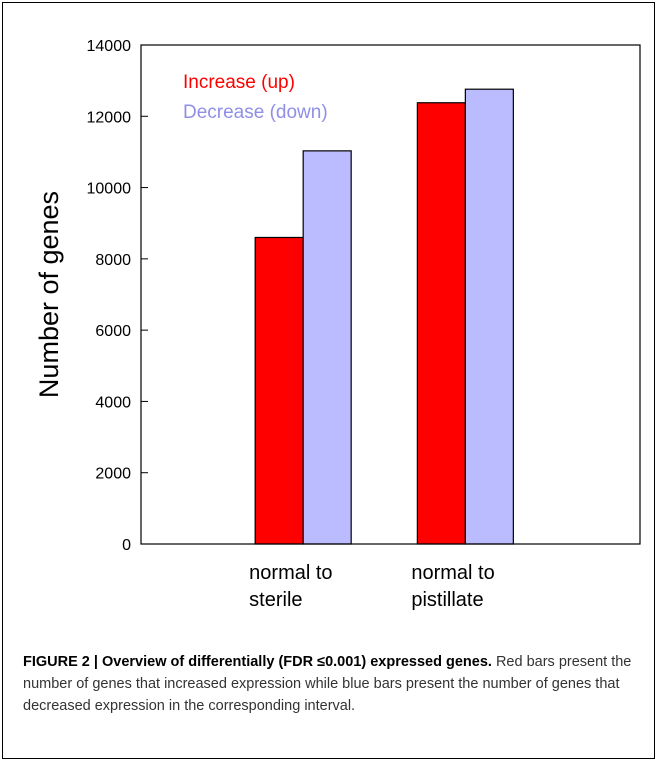  Describe the element at coordinates (255, 112) in the screenshot. I see `legend-entry: Decrease (down)` at that location.